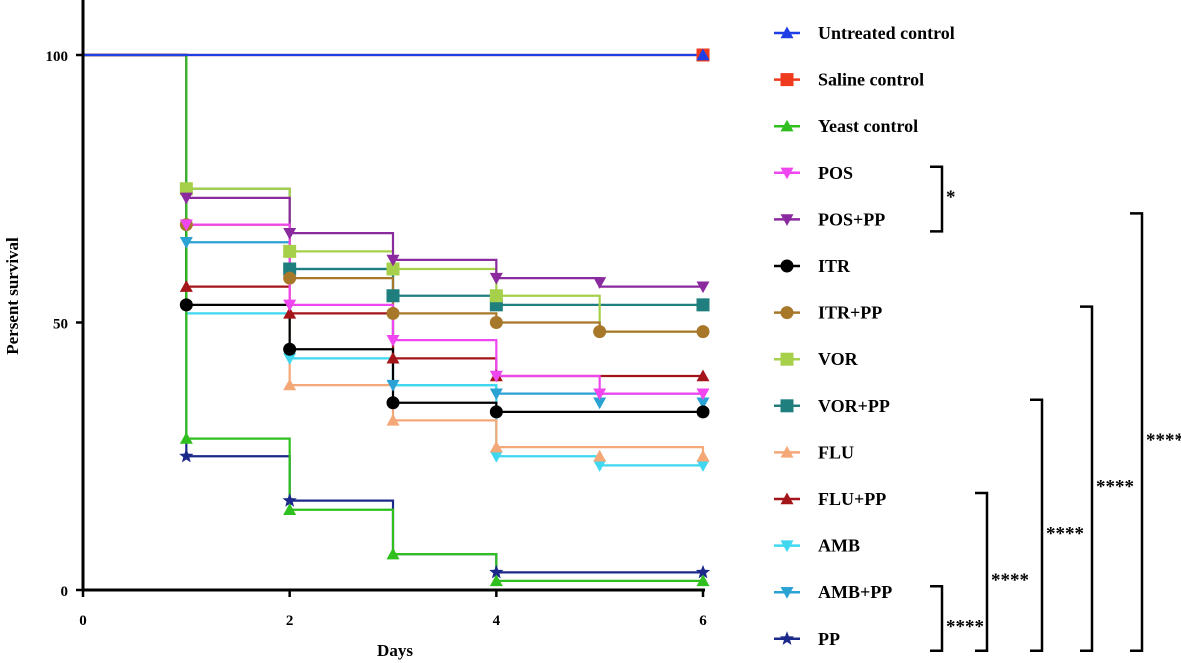 This screenshot has height=663, width=1181. I want to click on legend-marker-untreated-control, so click(787, 32).